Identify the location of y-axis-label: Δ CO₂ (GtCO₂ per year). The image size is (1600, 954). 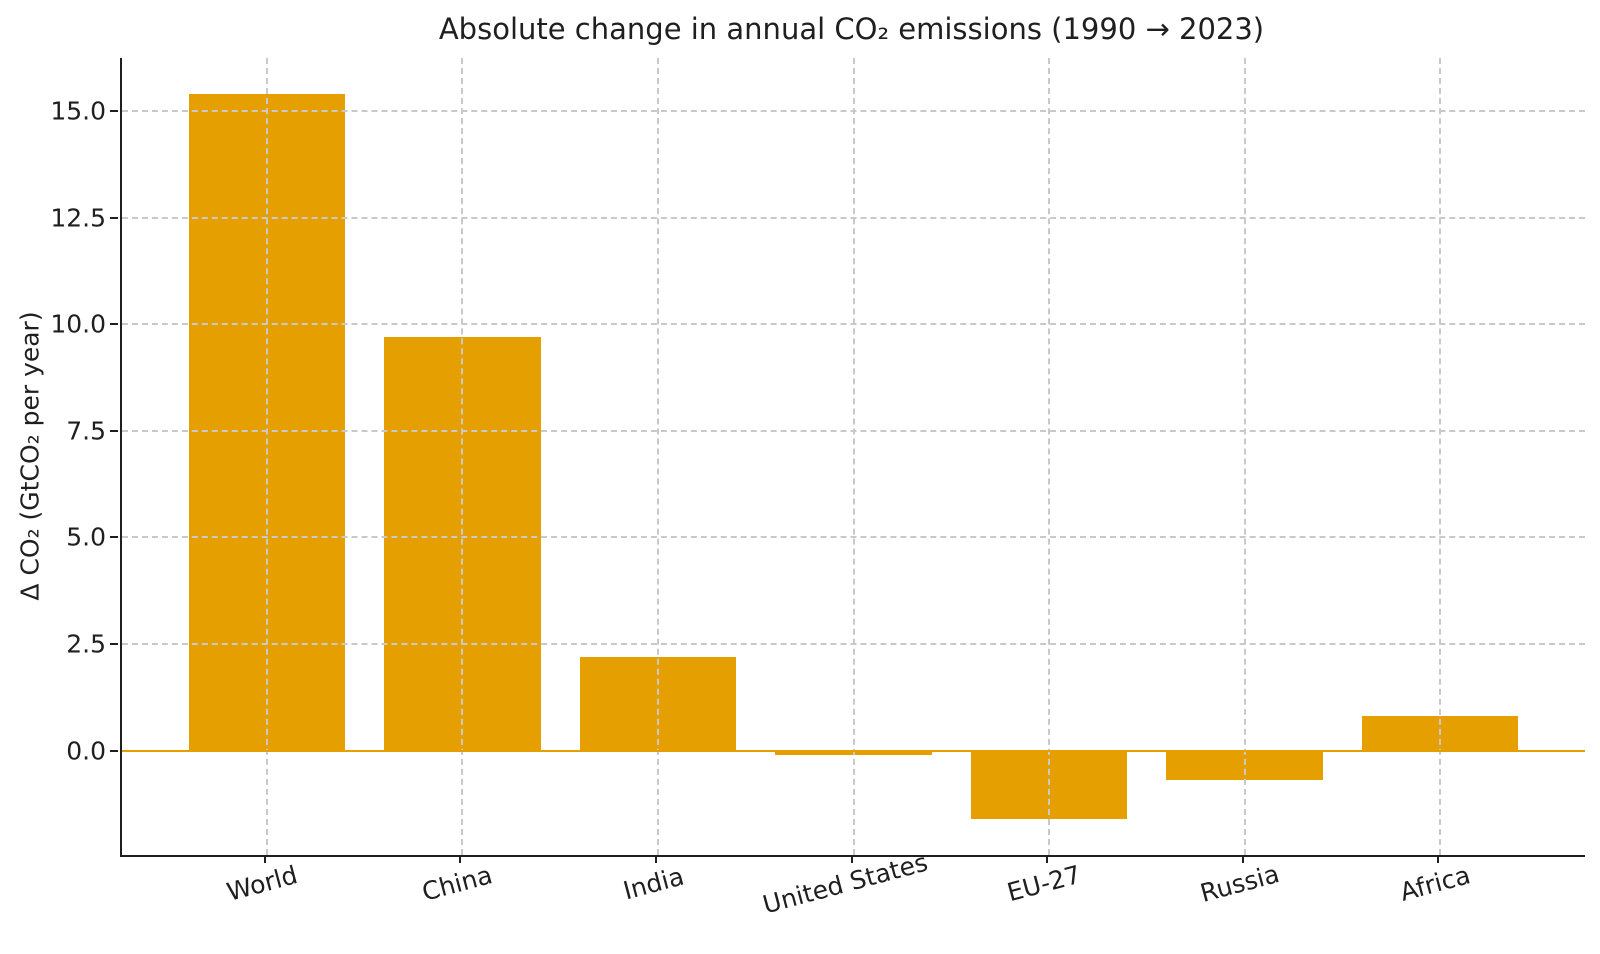
(30, 456).